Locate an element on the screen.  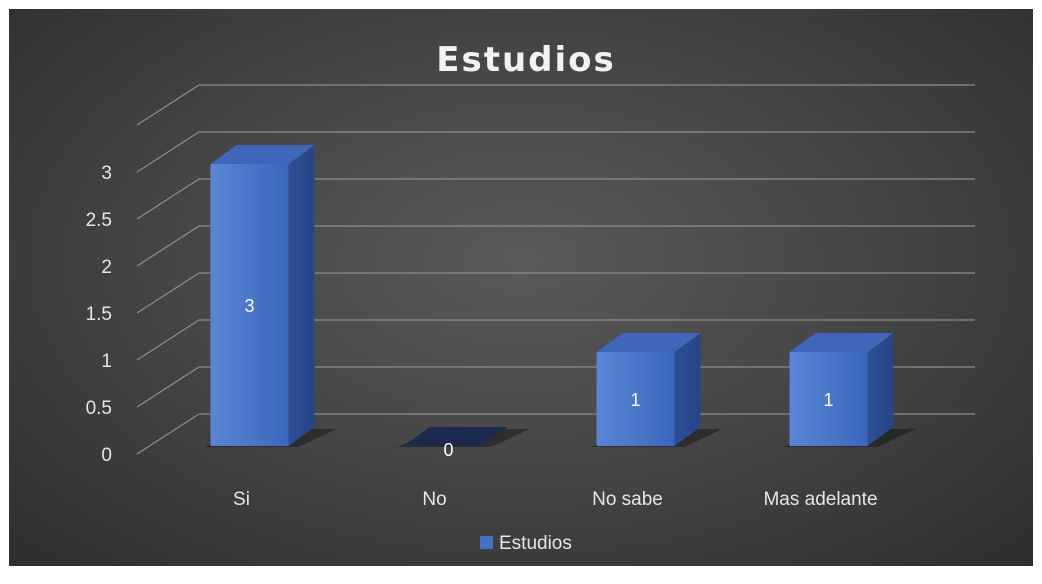
data-label: 3 is located at coordinates (249, 306).